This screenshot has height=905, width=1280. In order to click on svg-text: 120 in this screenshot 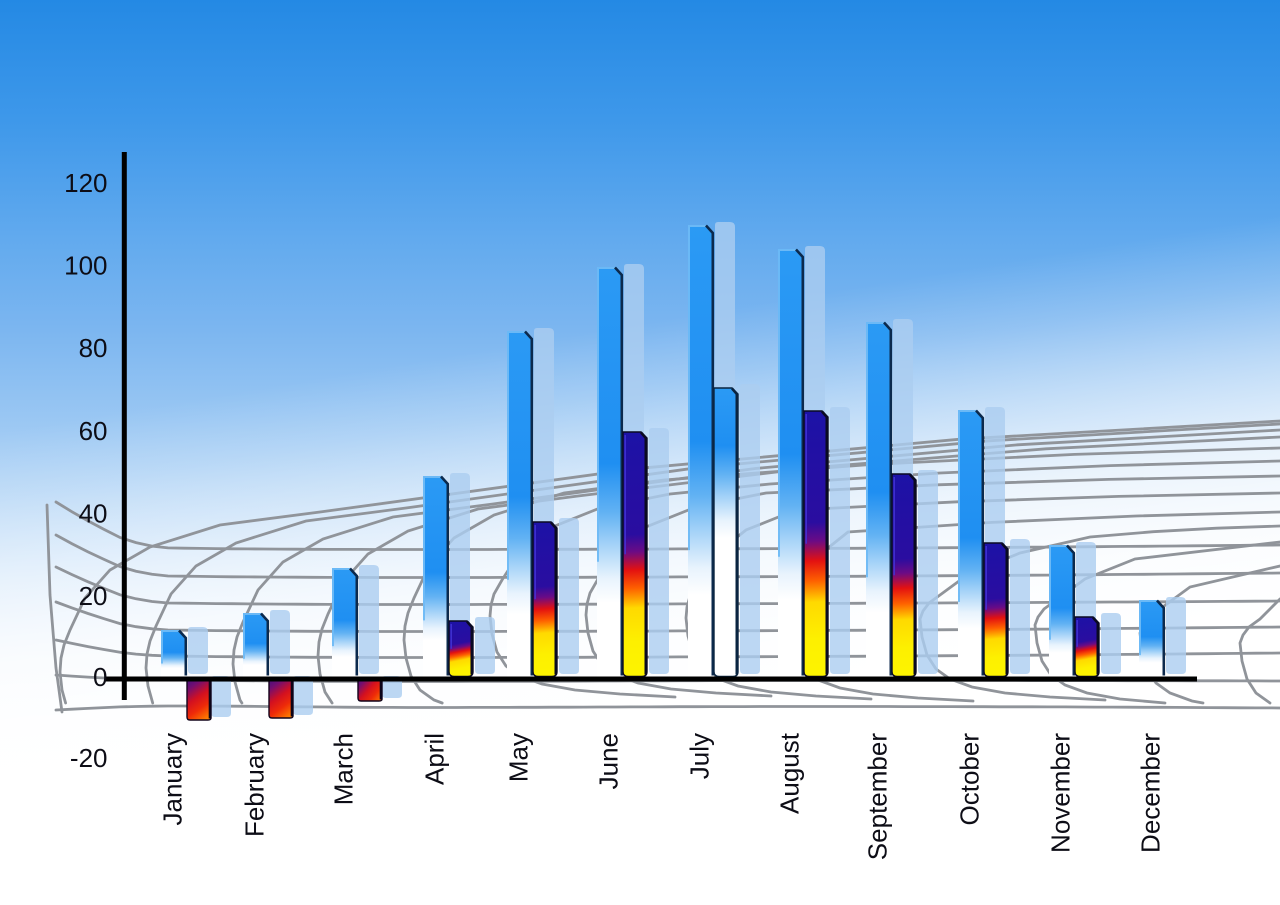, I will do `click(85, 183)`.